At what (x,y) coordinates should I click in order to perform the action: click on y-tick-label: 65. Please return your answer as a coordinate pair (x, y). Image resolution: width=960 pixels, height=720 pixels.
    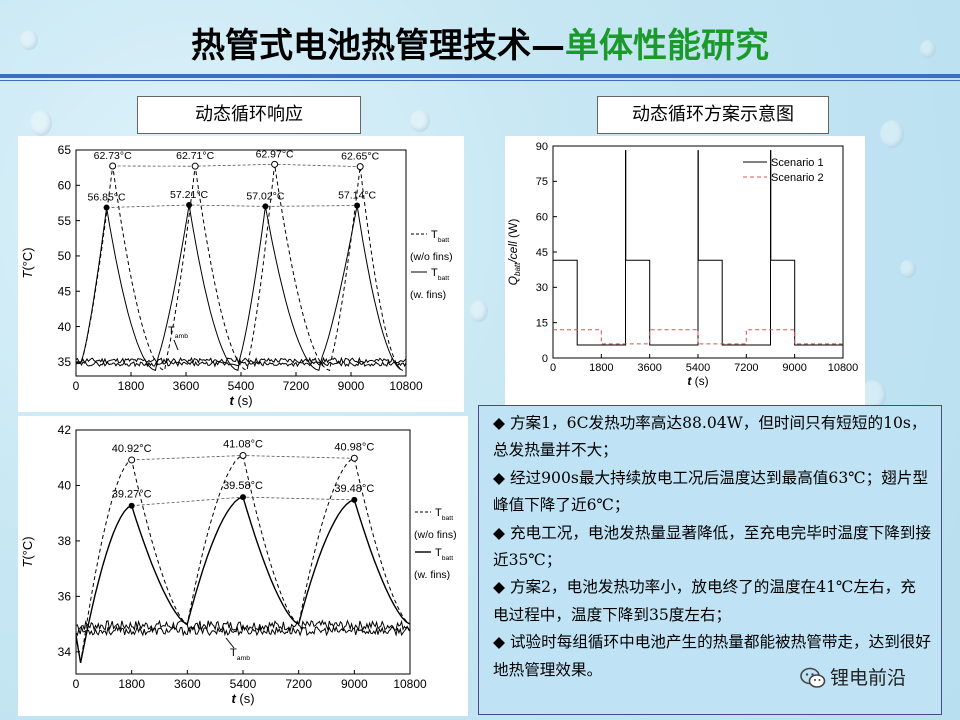
    Looking at the image, I should click on (65, 150).